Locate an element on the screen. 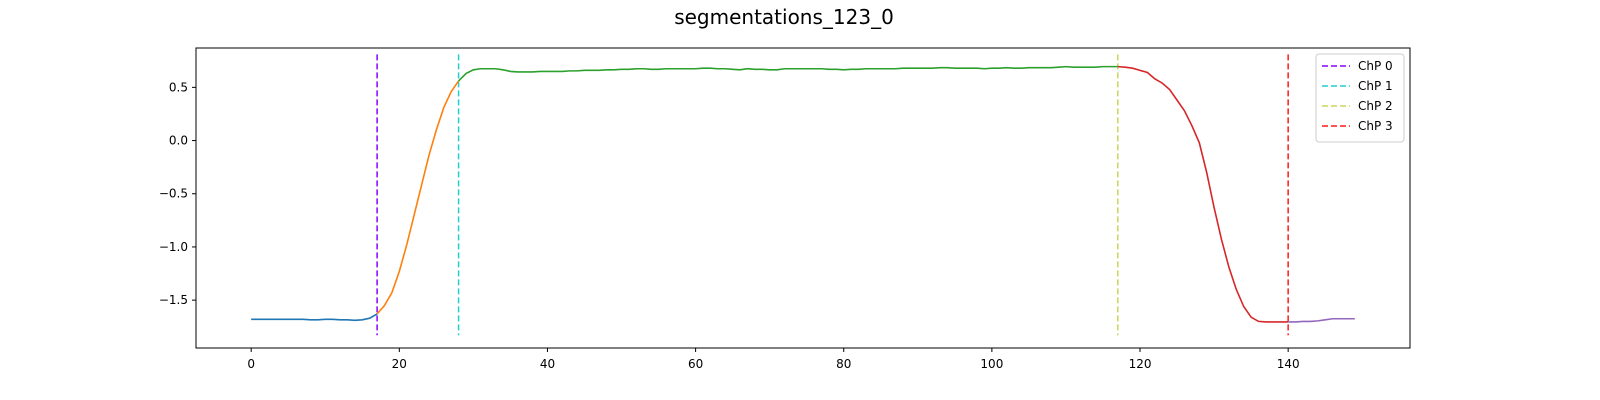 This screenshot has height=400, width=1600. legend-label-1: ChP 1 is located at coordinates (1375, 86).